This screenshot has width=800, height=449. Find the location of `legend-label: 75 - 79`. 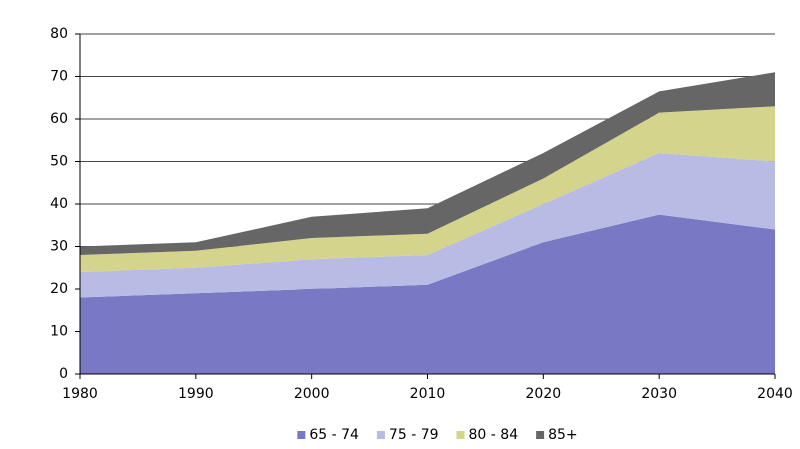

legend-label: 75 - 79 is located at coordinates (414, 435).